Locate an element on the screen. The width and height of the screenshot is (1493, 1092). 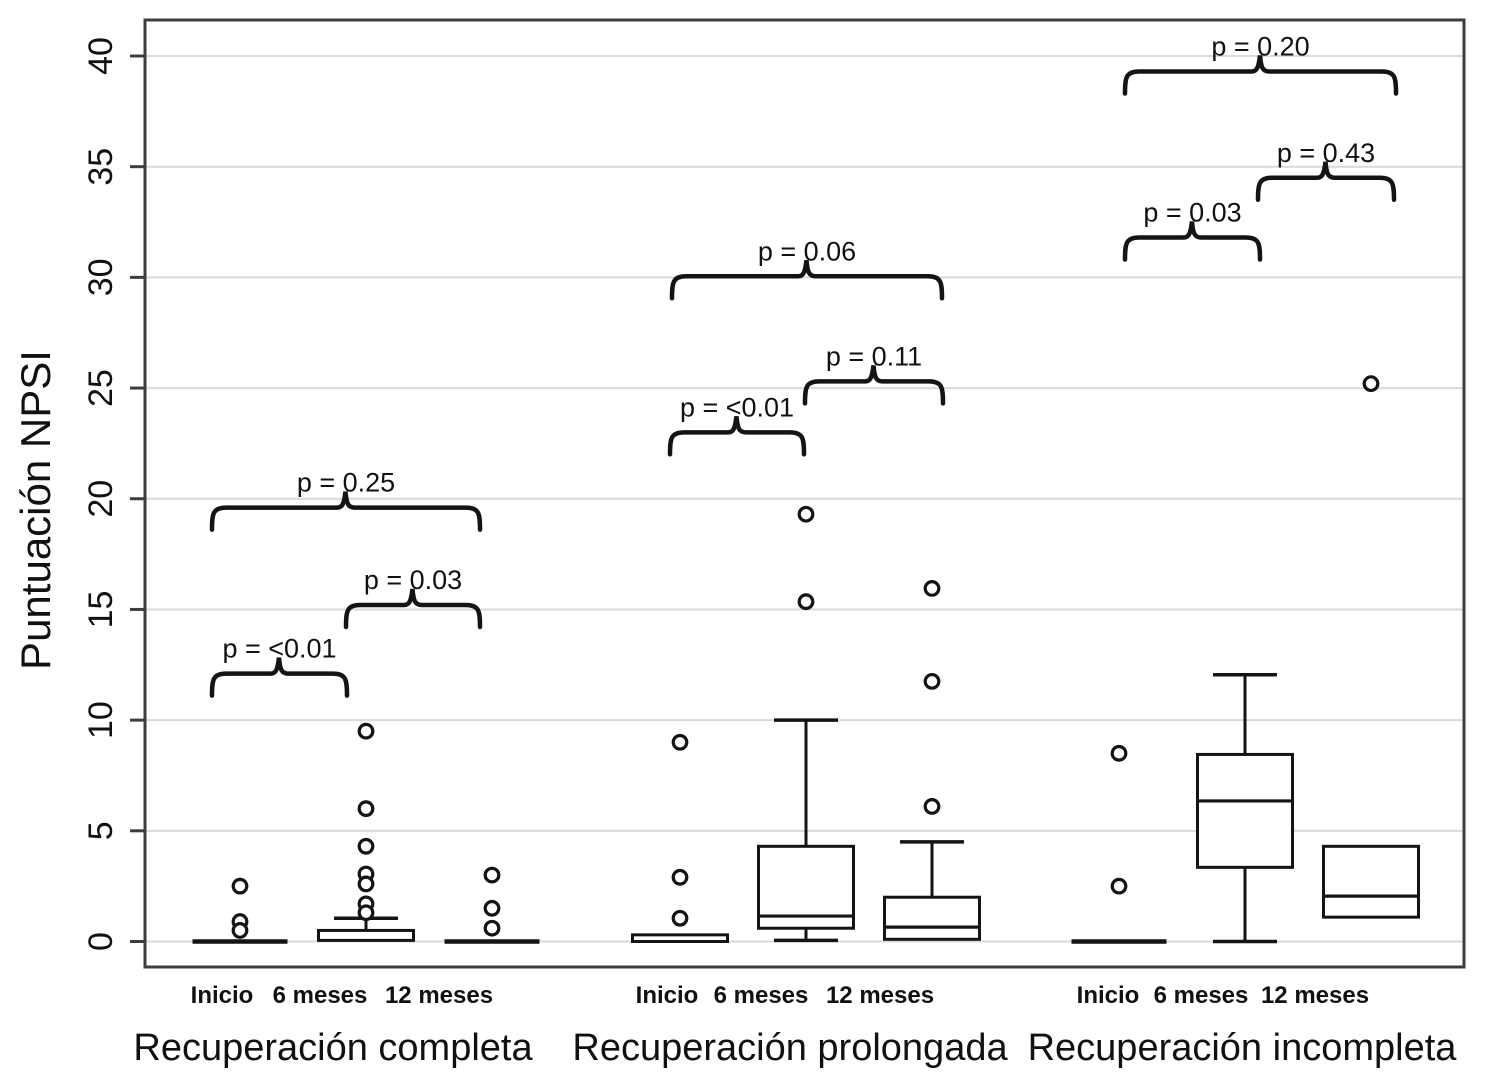
y-tick-label: 5 is located at coordinates (101, 830).